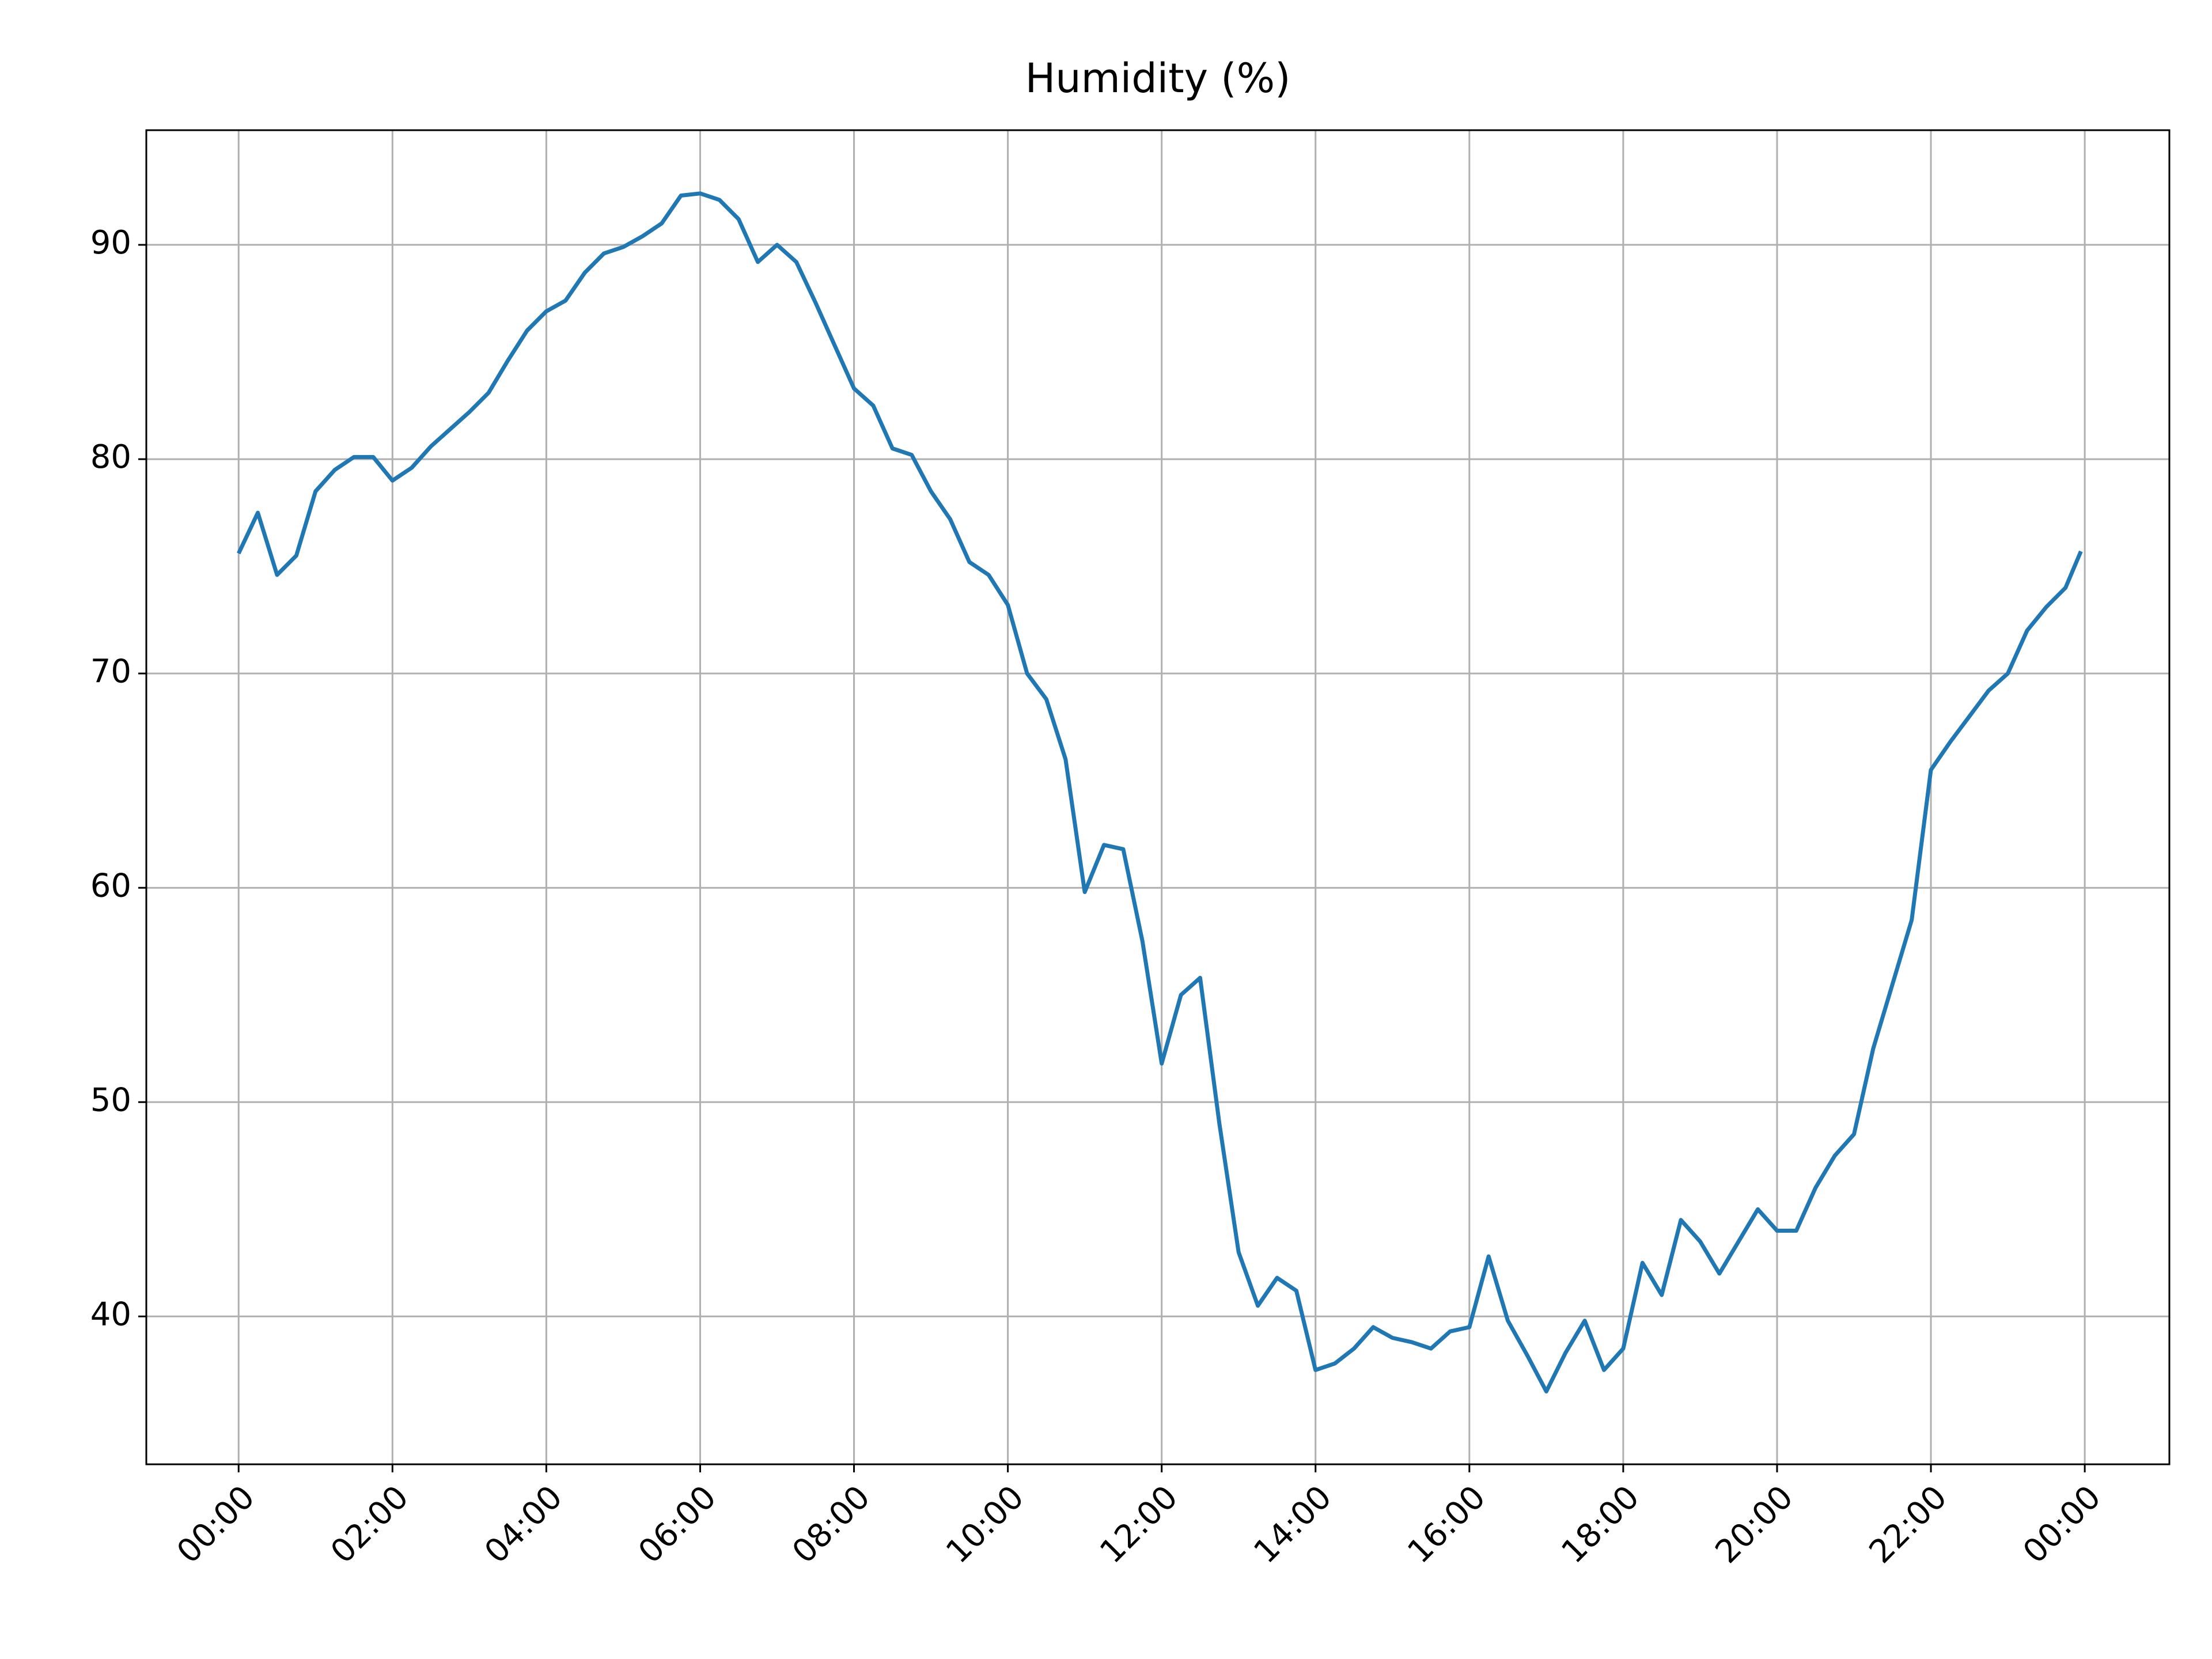 The image size is (2212, 1659). What do you see at coordinates (1293, 1525) in the screenshot?
I see `x-tick-label: 14:00` at bounding box center [1293, 1525].